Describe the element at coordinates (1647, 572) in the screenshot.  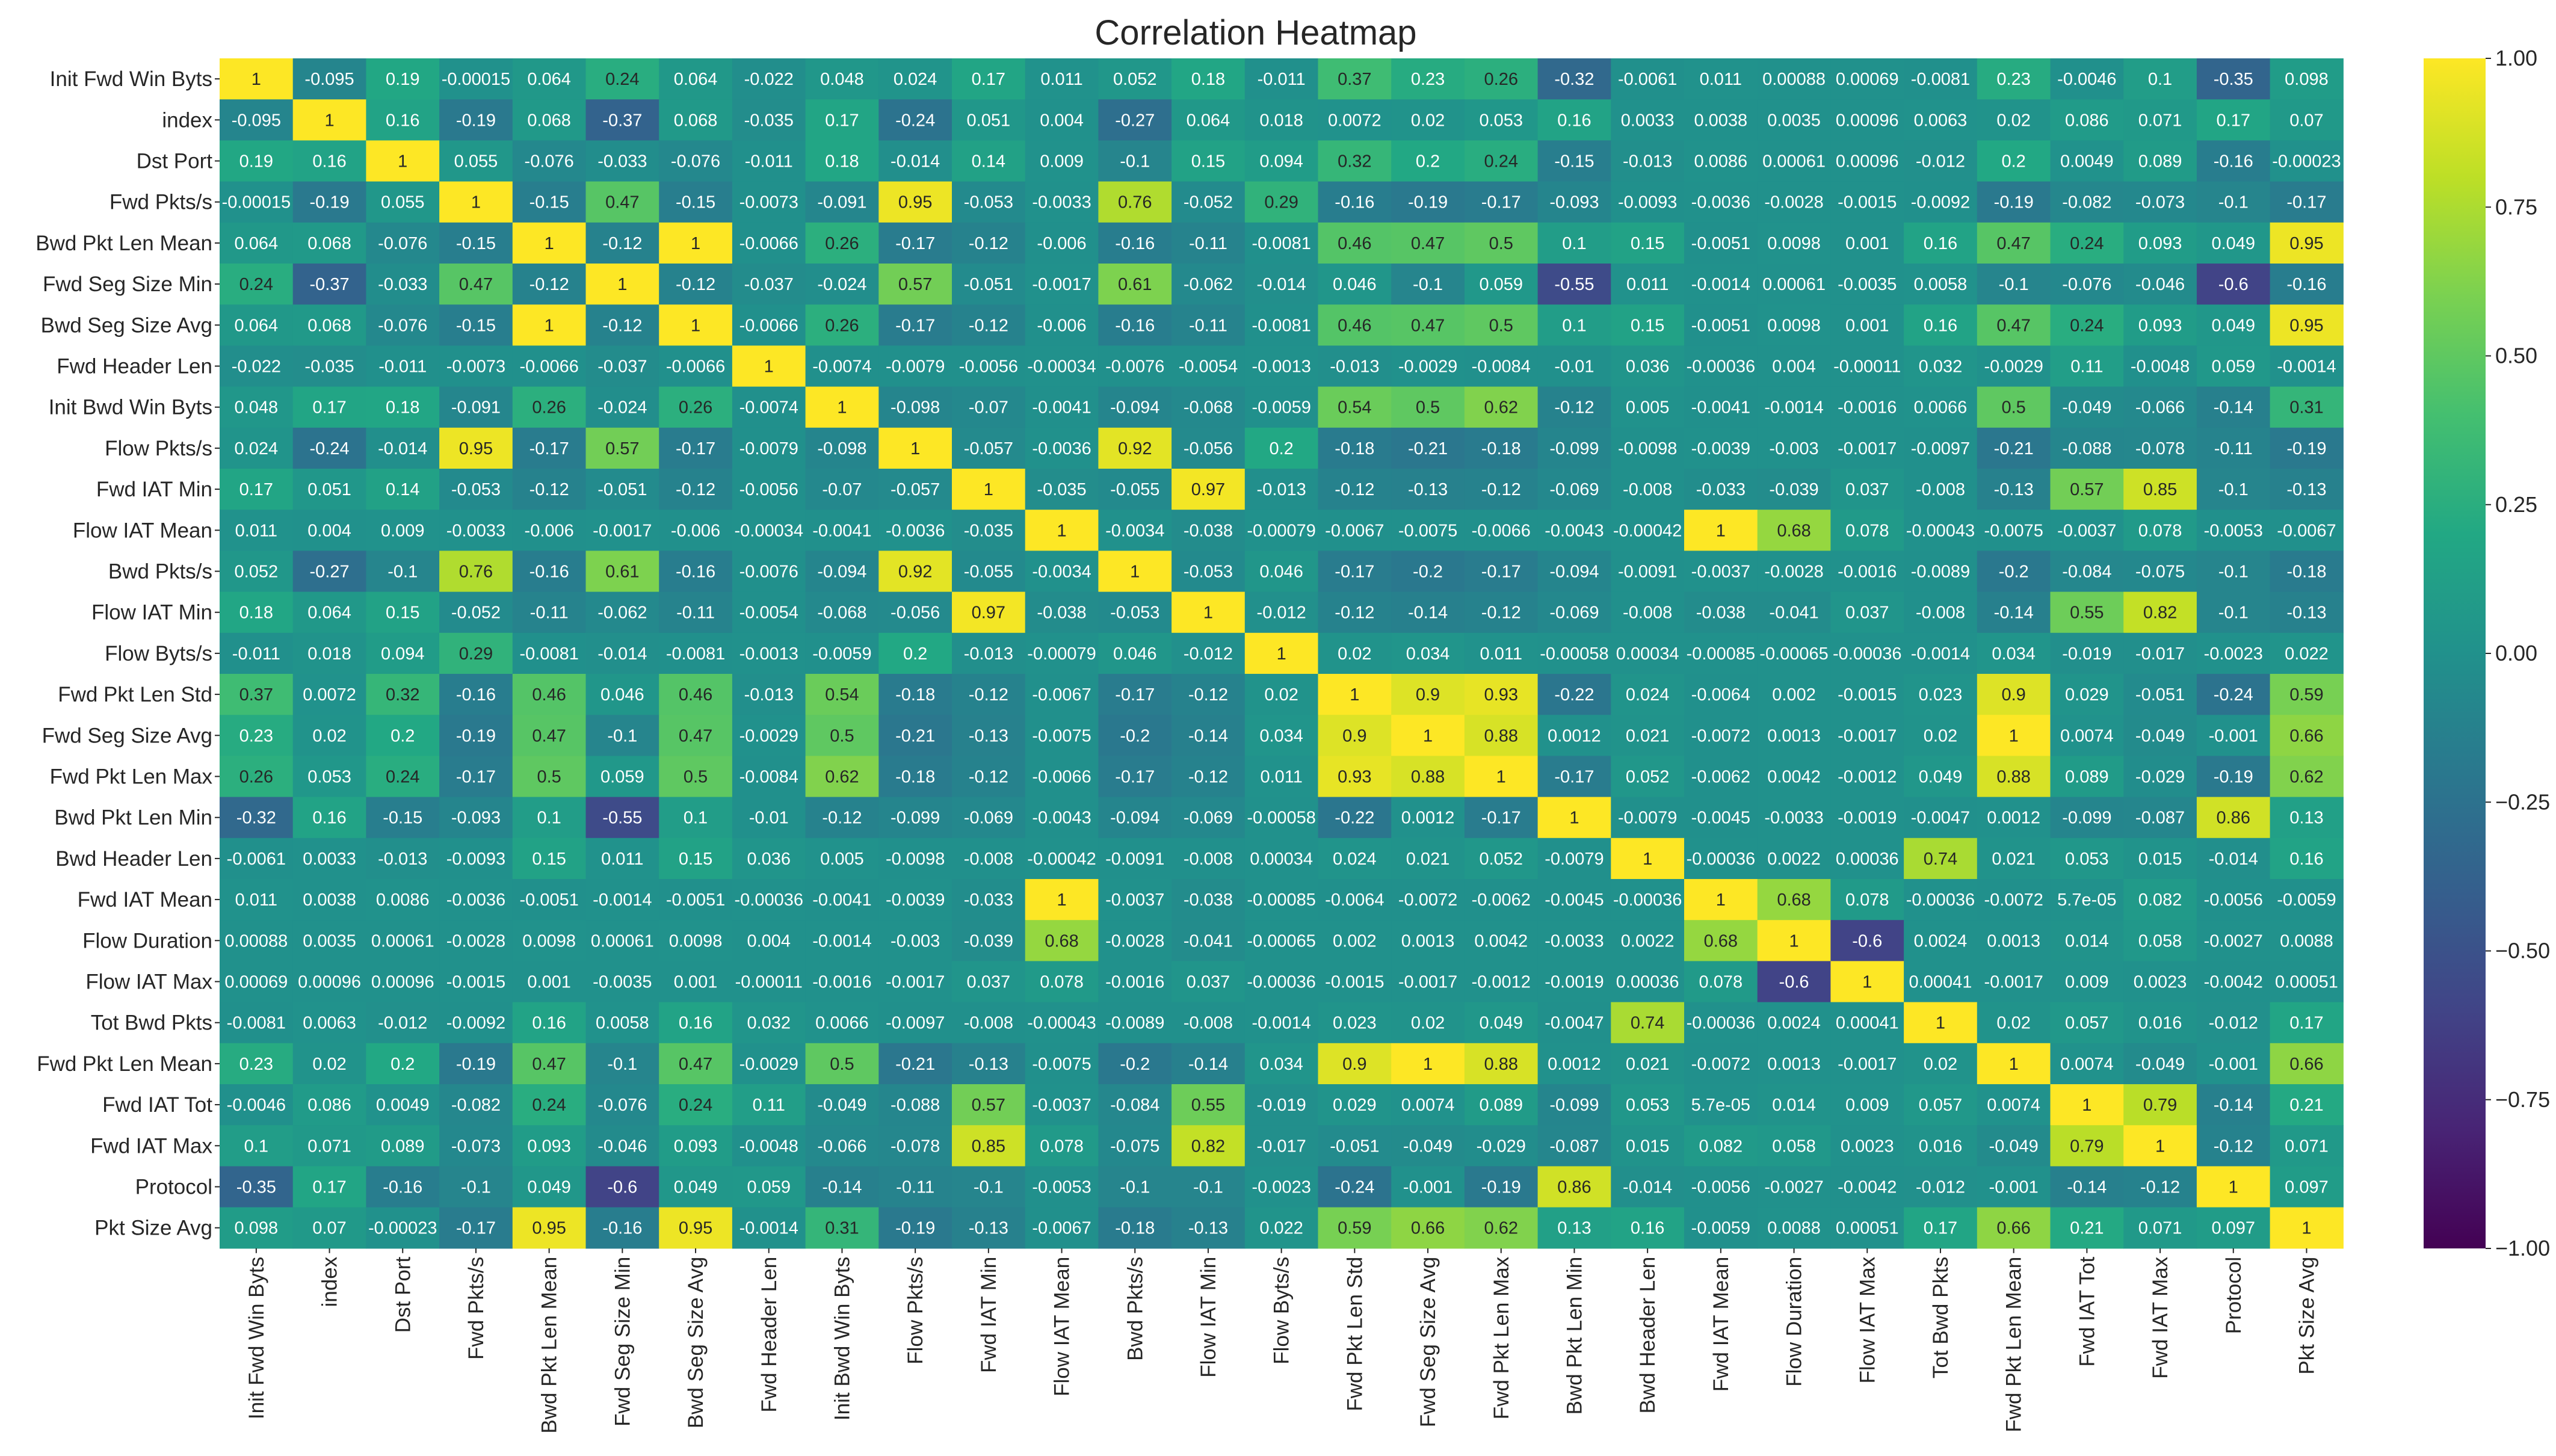
I see `heatmap-cell-label: -0.0091` at that location.